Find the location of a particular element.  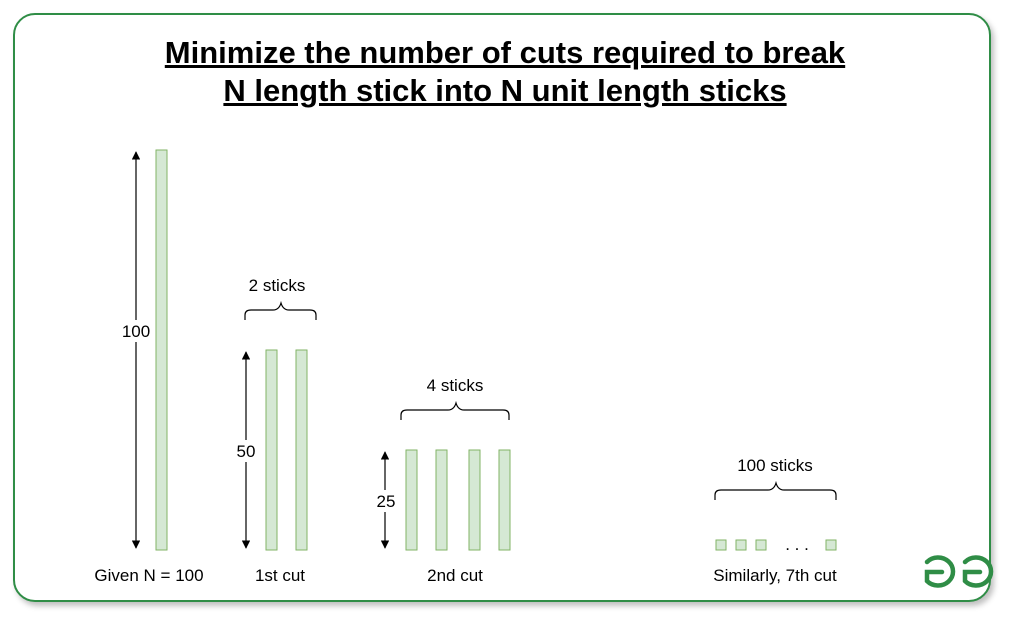

group-label-100-sticks: 100 sticks is located at coordinates (775, 465).